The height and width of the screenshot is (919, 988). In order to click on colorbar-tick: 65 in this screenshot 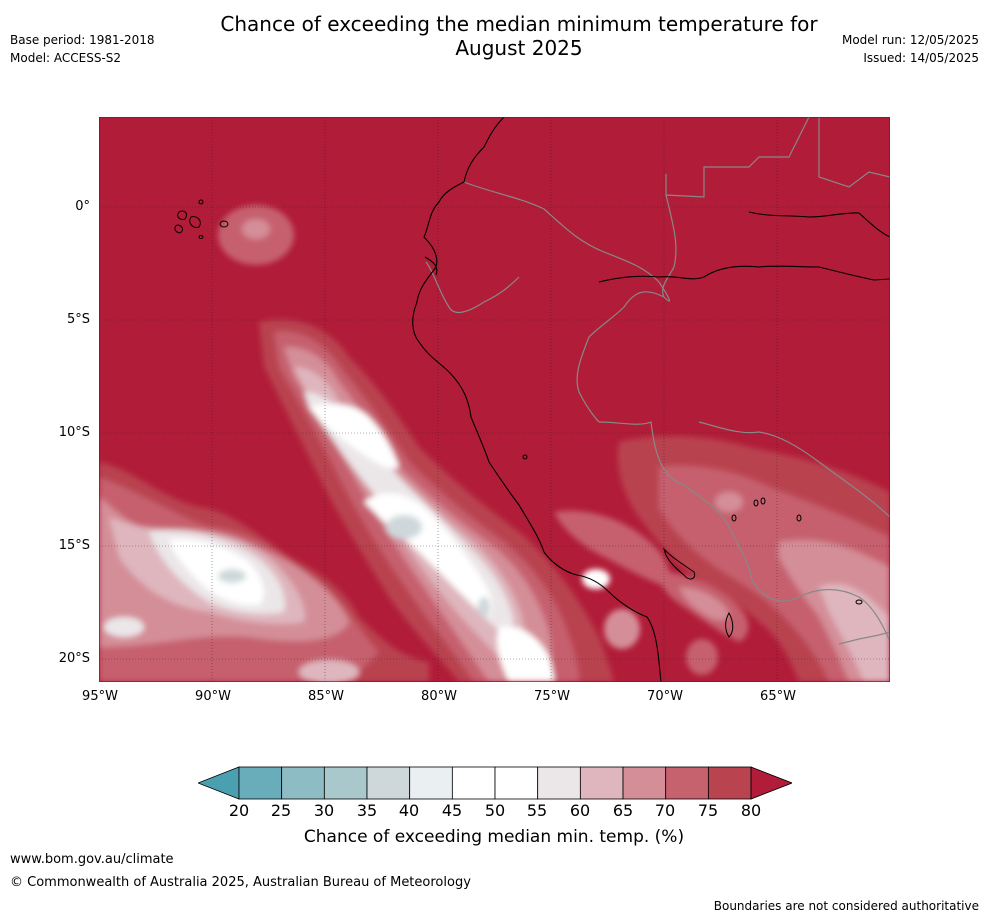, I will do `click(623, 810)`.